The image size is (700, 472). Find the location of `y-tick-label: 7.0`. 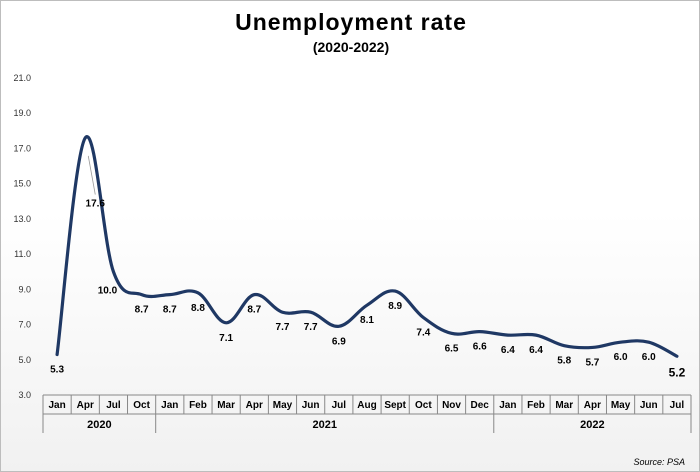

y-tick-label: 7.0 is located at coordinates (24, 325).